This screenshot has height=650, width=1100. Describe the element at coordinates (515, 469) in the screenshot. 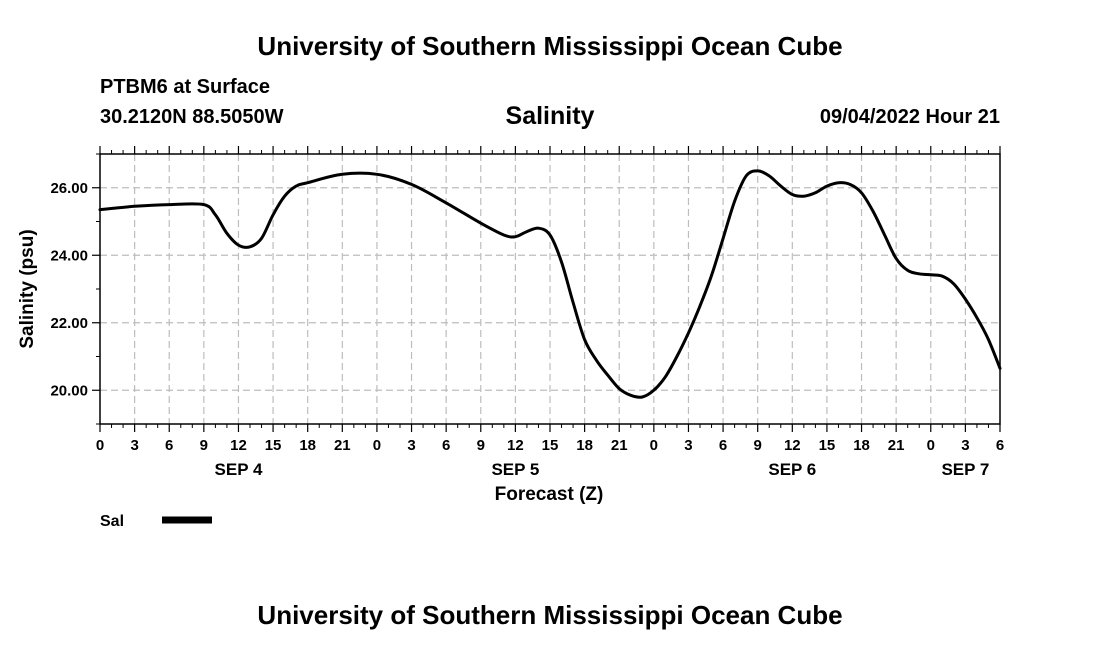

I see `date-label: SEP 5` at that location.